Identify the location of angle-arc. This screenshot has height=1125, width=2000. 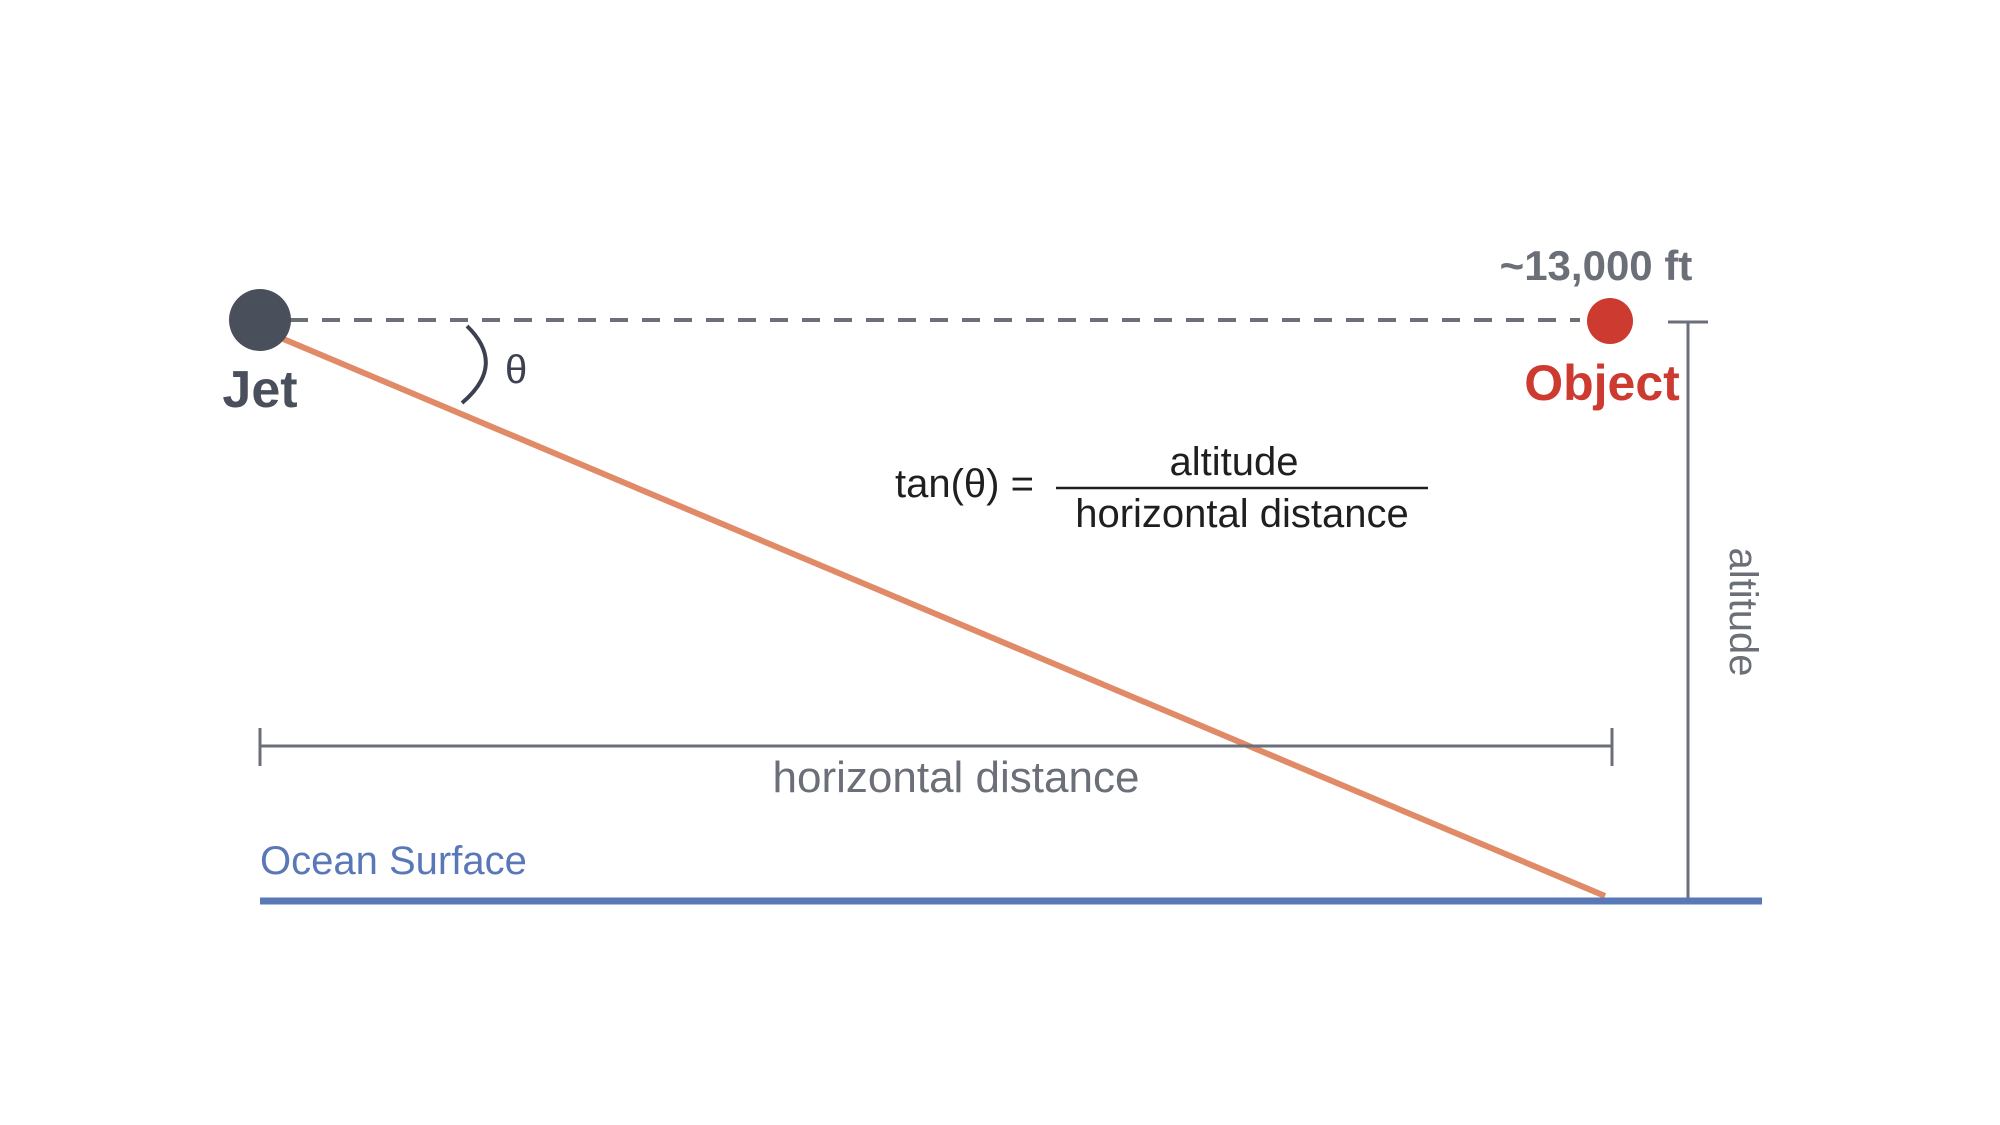
(474, 364).